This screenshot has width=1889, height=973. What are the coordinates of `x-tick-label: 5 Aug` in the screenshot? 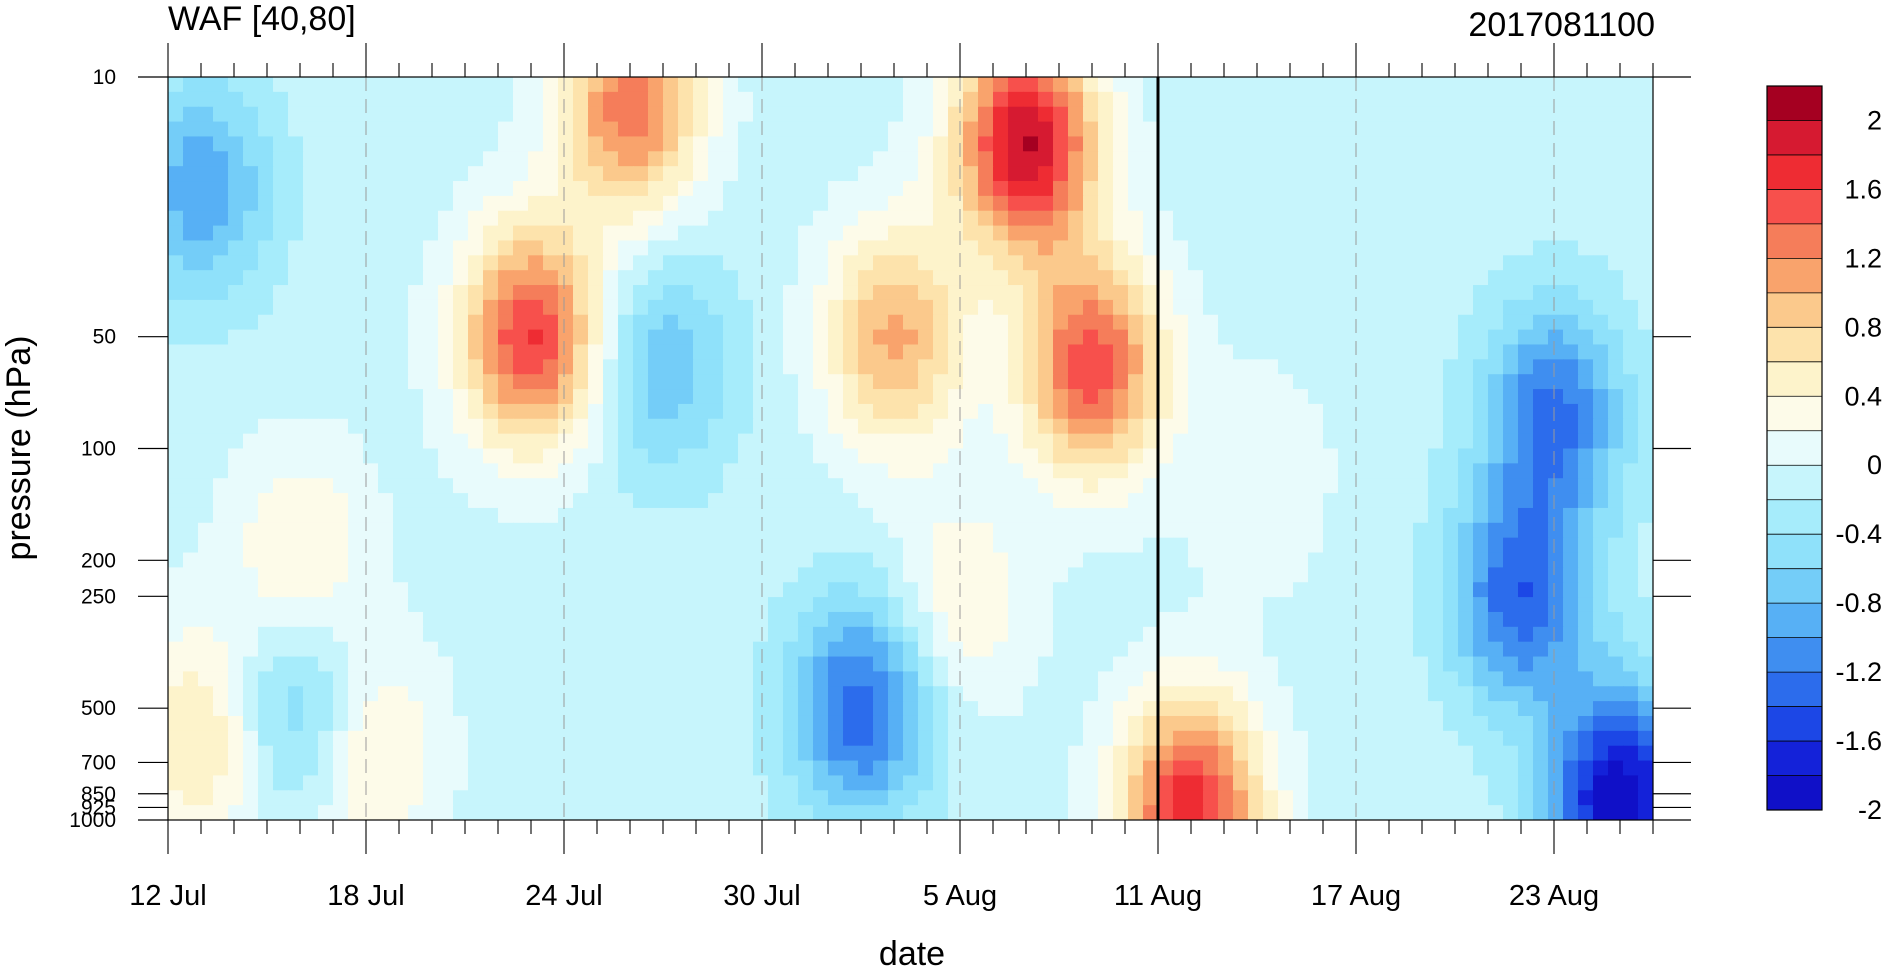 It's located at (960, 896).